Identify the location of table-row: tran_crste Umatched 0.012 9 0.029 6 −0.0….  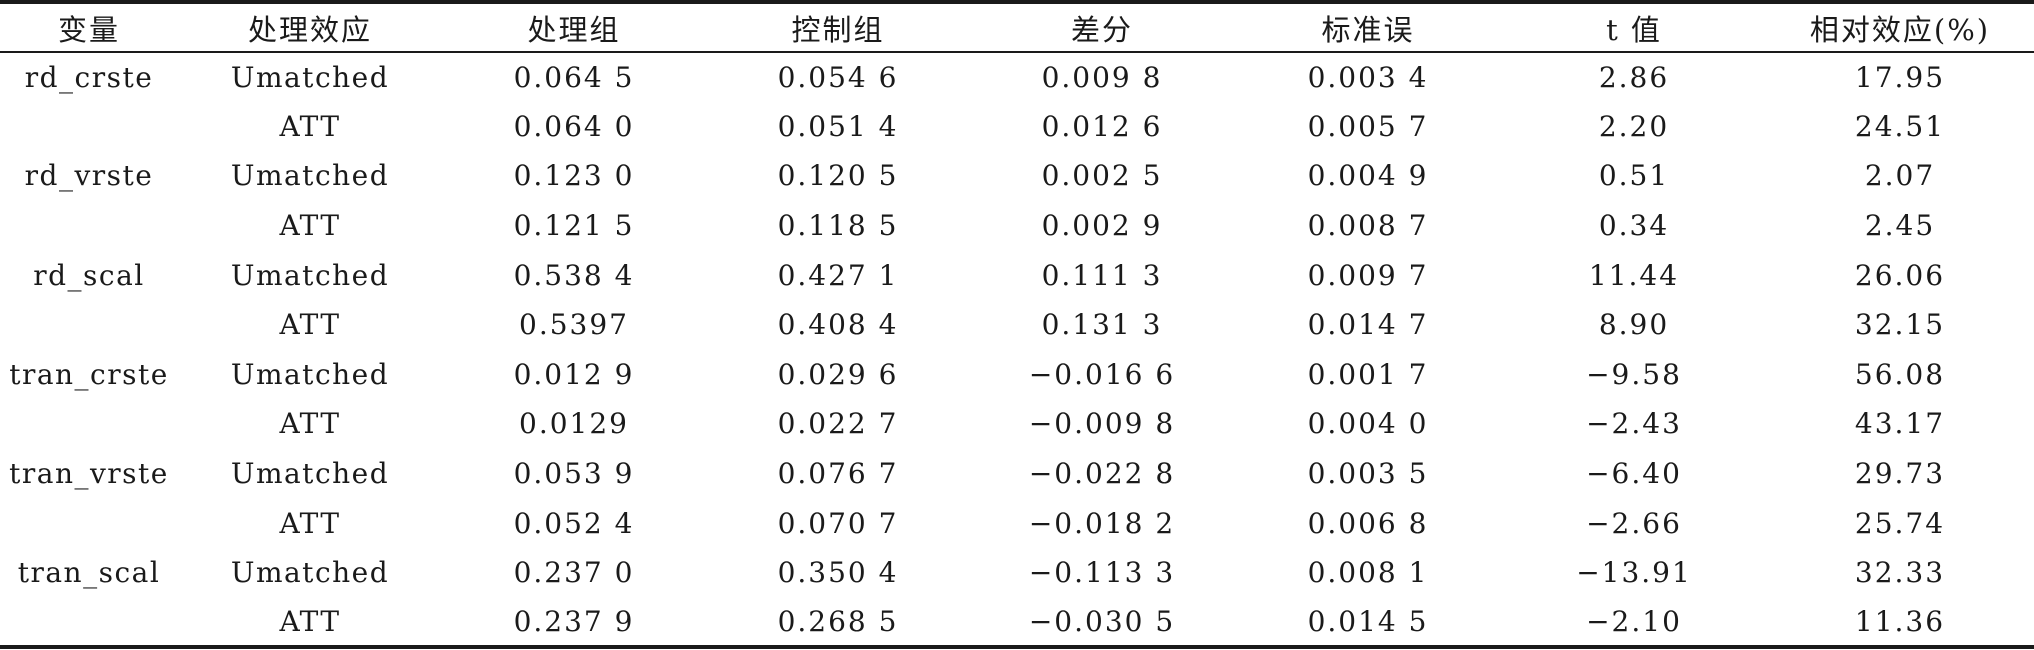
(1017, 375).